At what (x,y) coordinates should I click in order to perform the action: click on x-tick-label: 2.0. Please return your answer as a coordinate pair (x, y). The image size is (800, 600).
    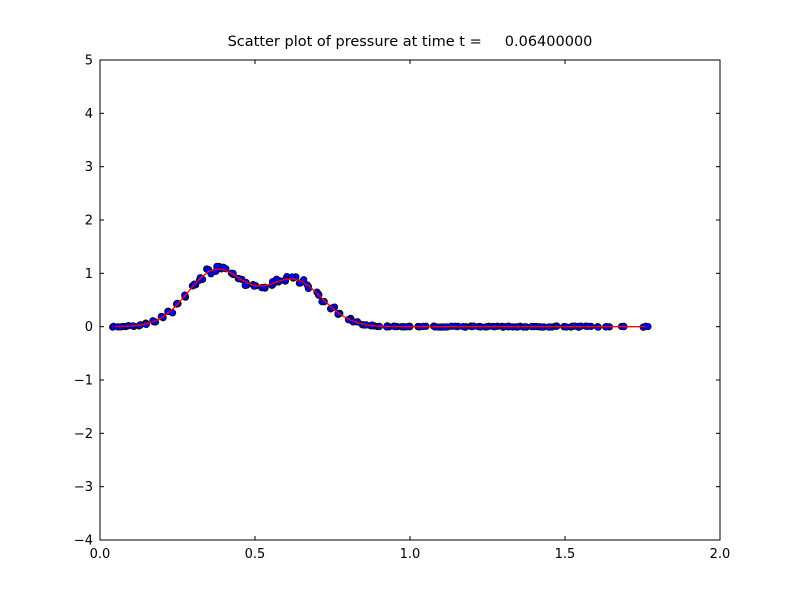
    Looking at the image, I should click on (720, 554).